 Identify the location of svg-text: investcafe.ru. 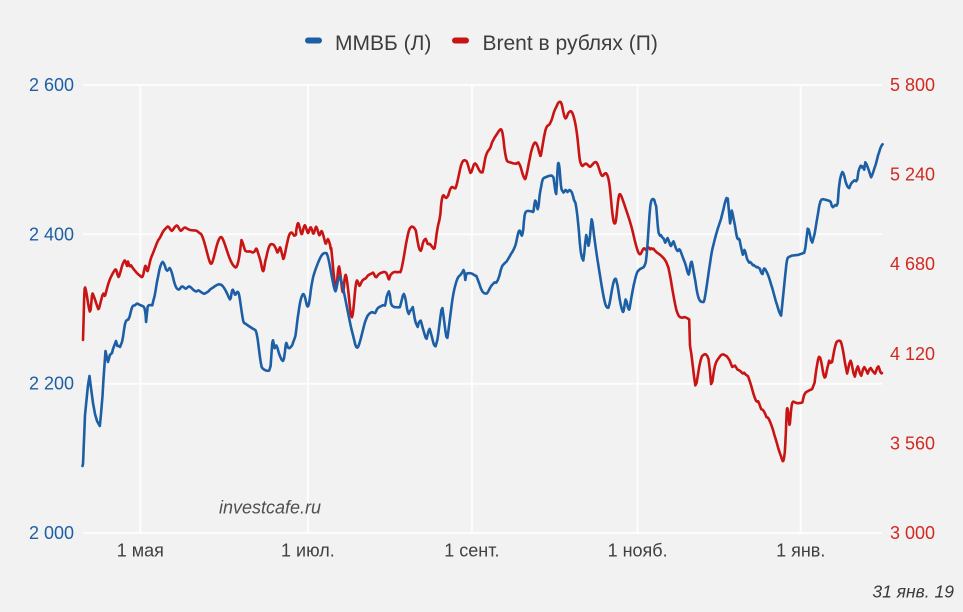
(270, 508).